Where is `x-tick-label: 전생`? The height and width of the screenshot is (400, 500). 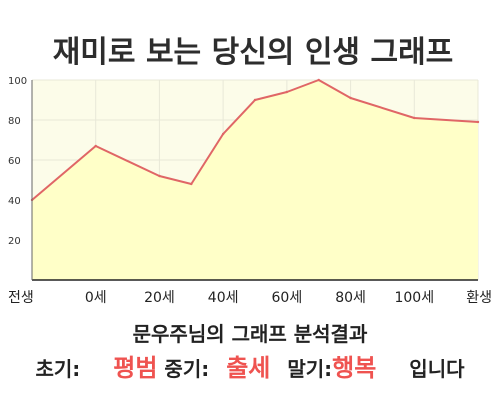
x-tick-label: 전생 is located at coordinates (21, 298).